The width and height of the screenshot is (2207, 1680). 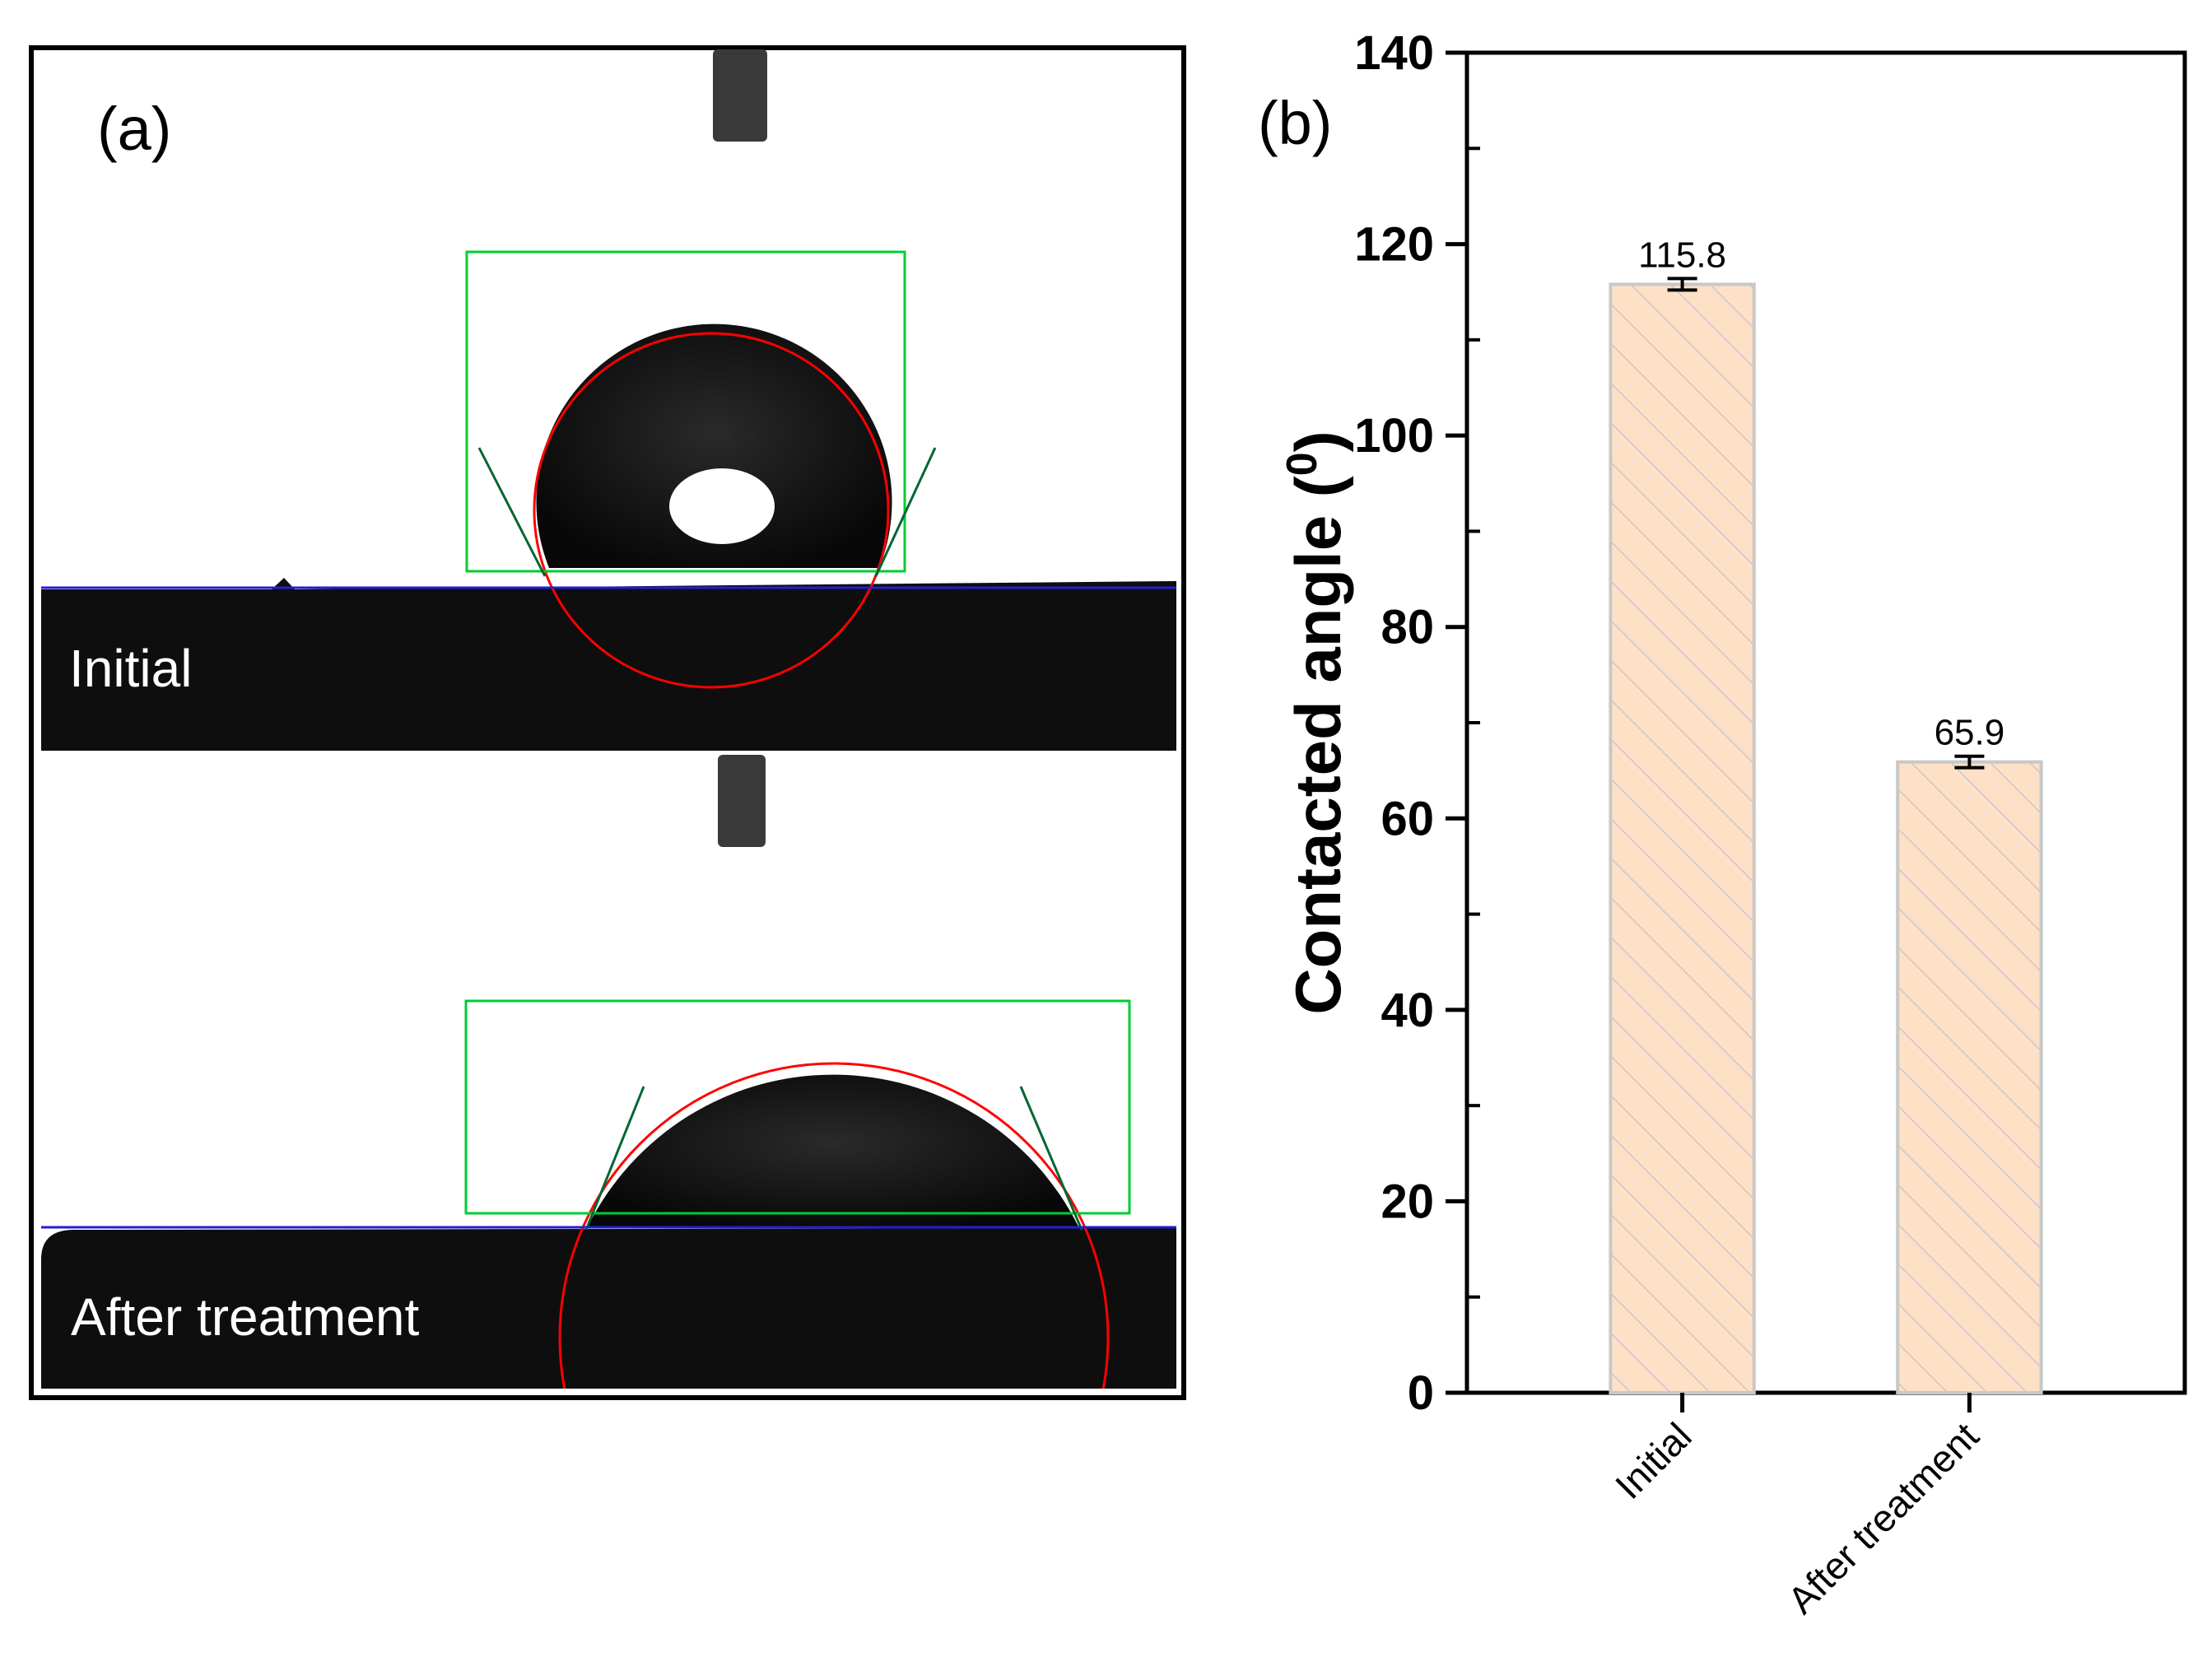 What do you see at coordinates (1407, 818) in the screenshot?
I see `y-tick-label-60: 60` at bounding box center [1407, 818].